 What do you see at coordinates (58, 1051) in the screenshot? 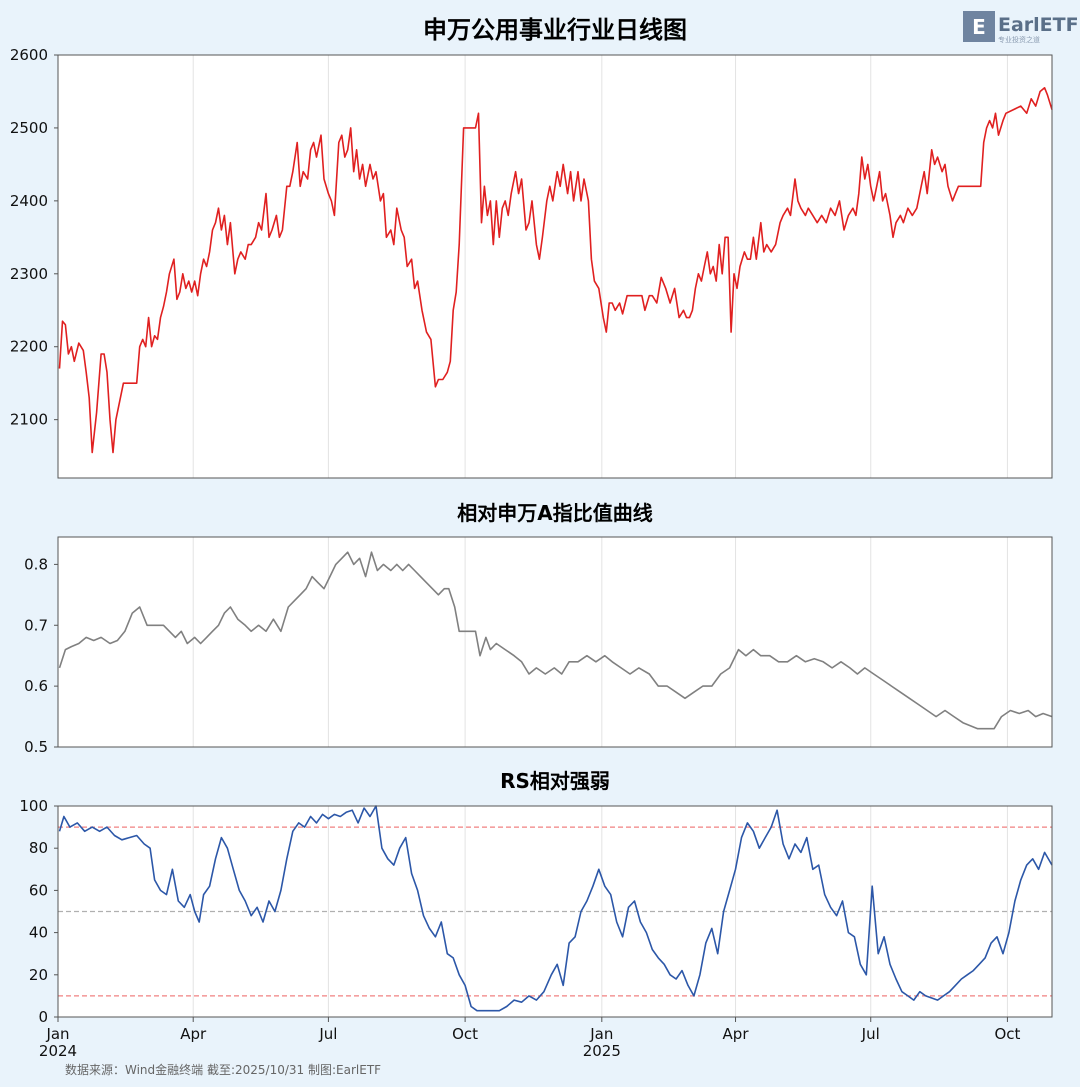
I see `x-tick-year-label: 2024` at bounding box center [58, 1051].